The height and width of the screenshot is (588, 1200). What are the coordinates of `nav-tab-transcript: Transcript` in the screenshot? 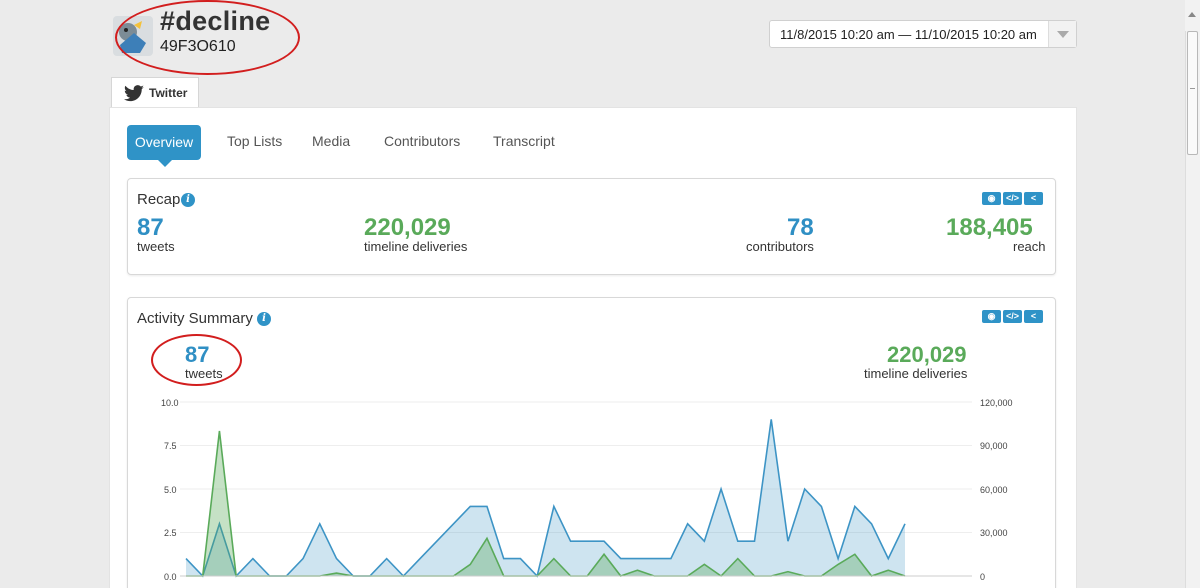 It's located at (524, 141).